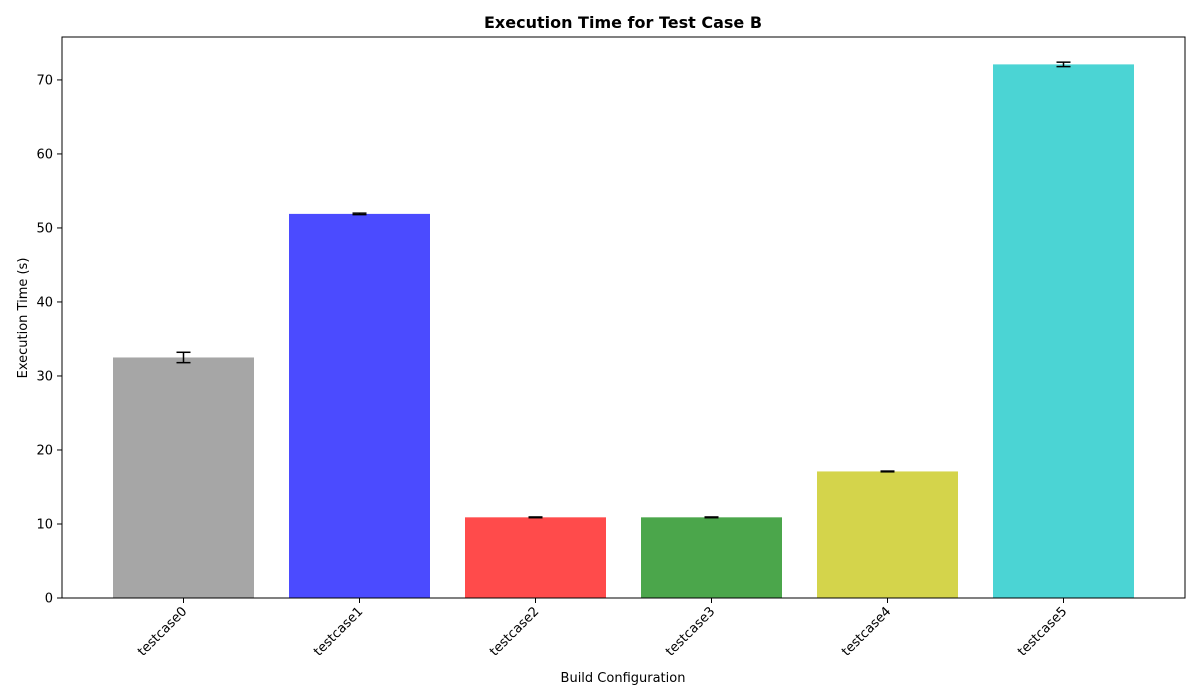 The width and height of the screenshot is (1200, 700). I want to click on error-bar-testcase4, so click(887, 471).